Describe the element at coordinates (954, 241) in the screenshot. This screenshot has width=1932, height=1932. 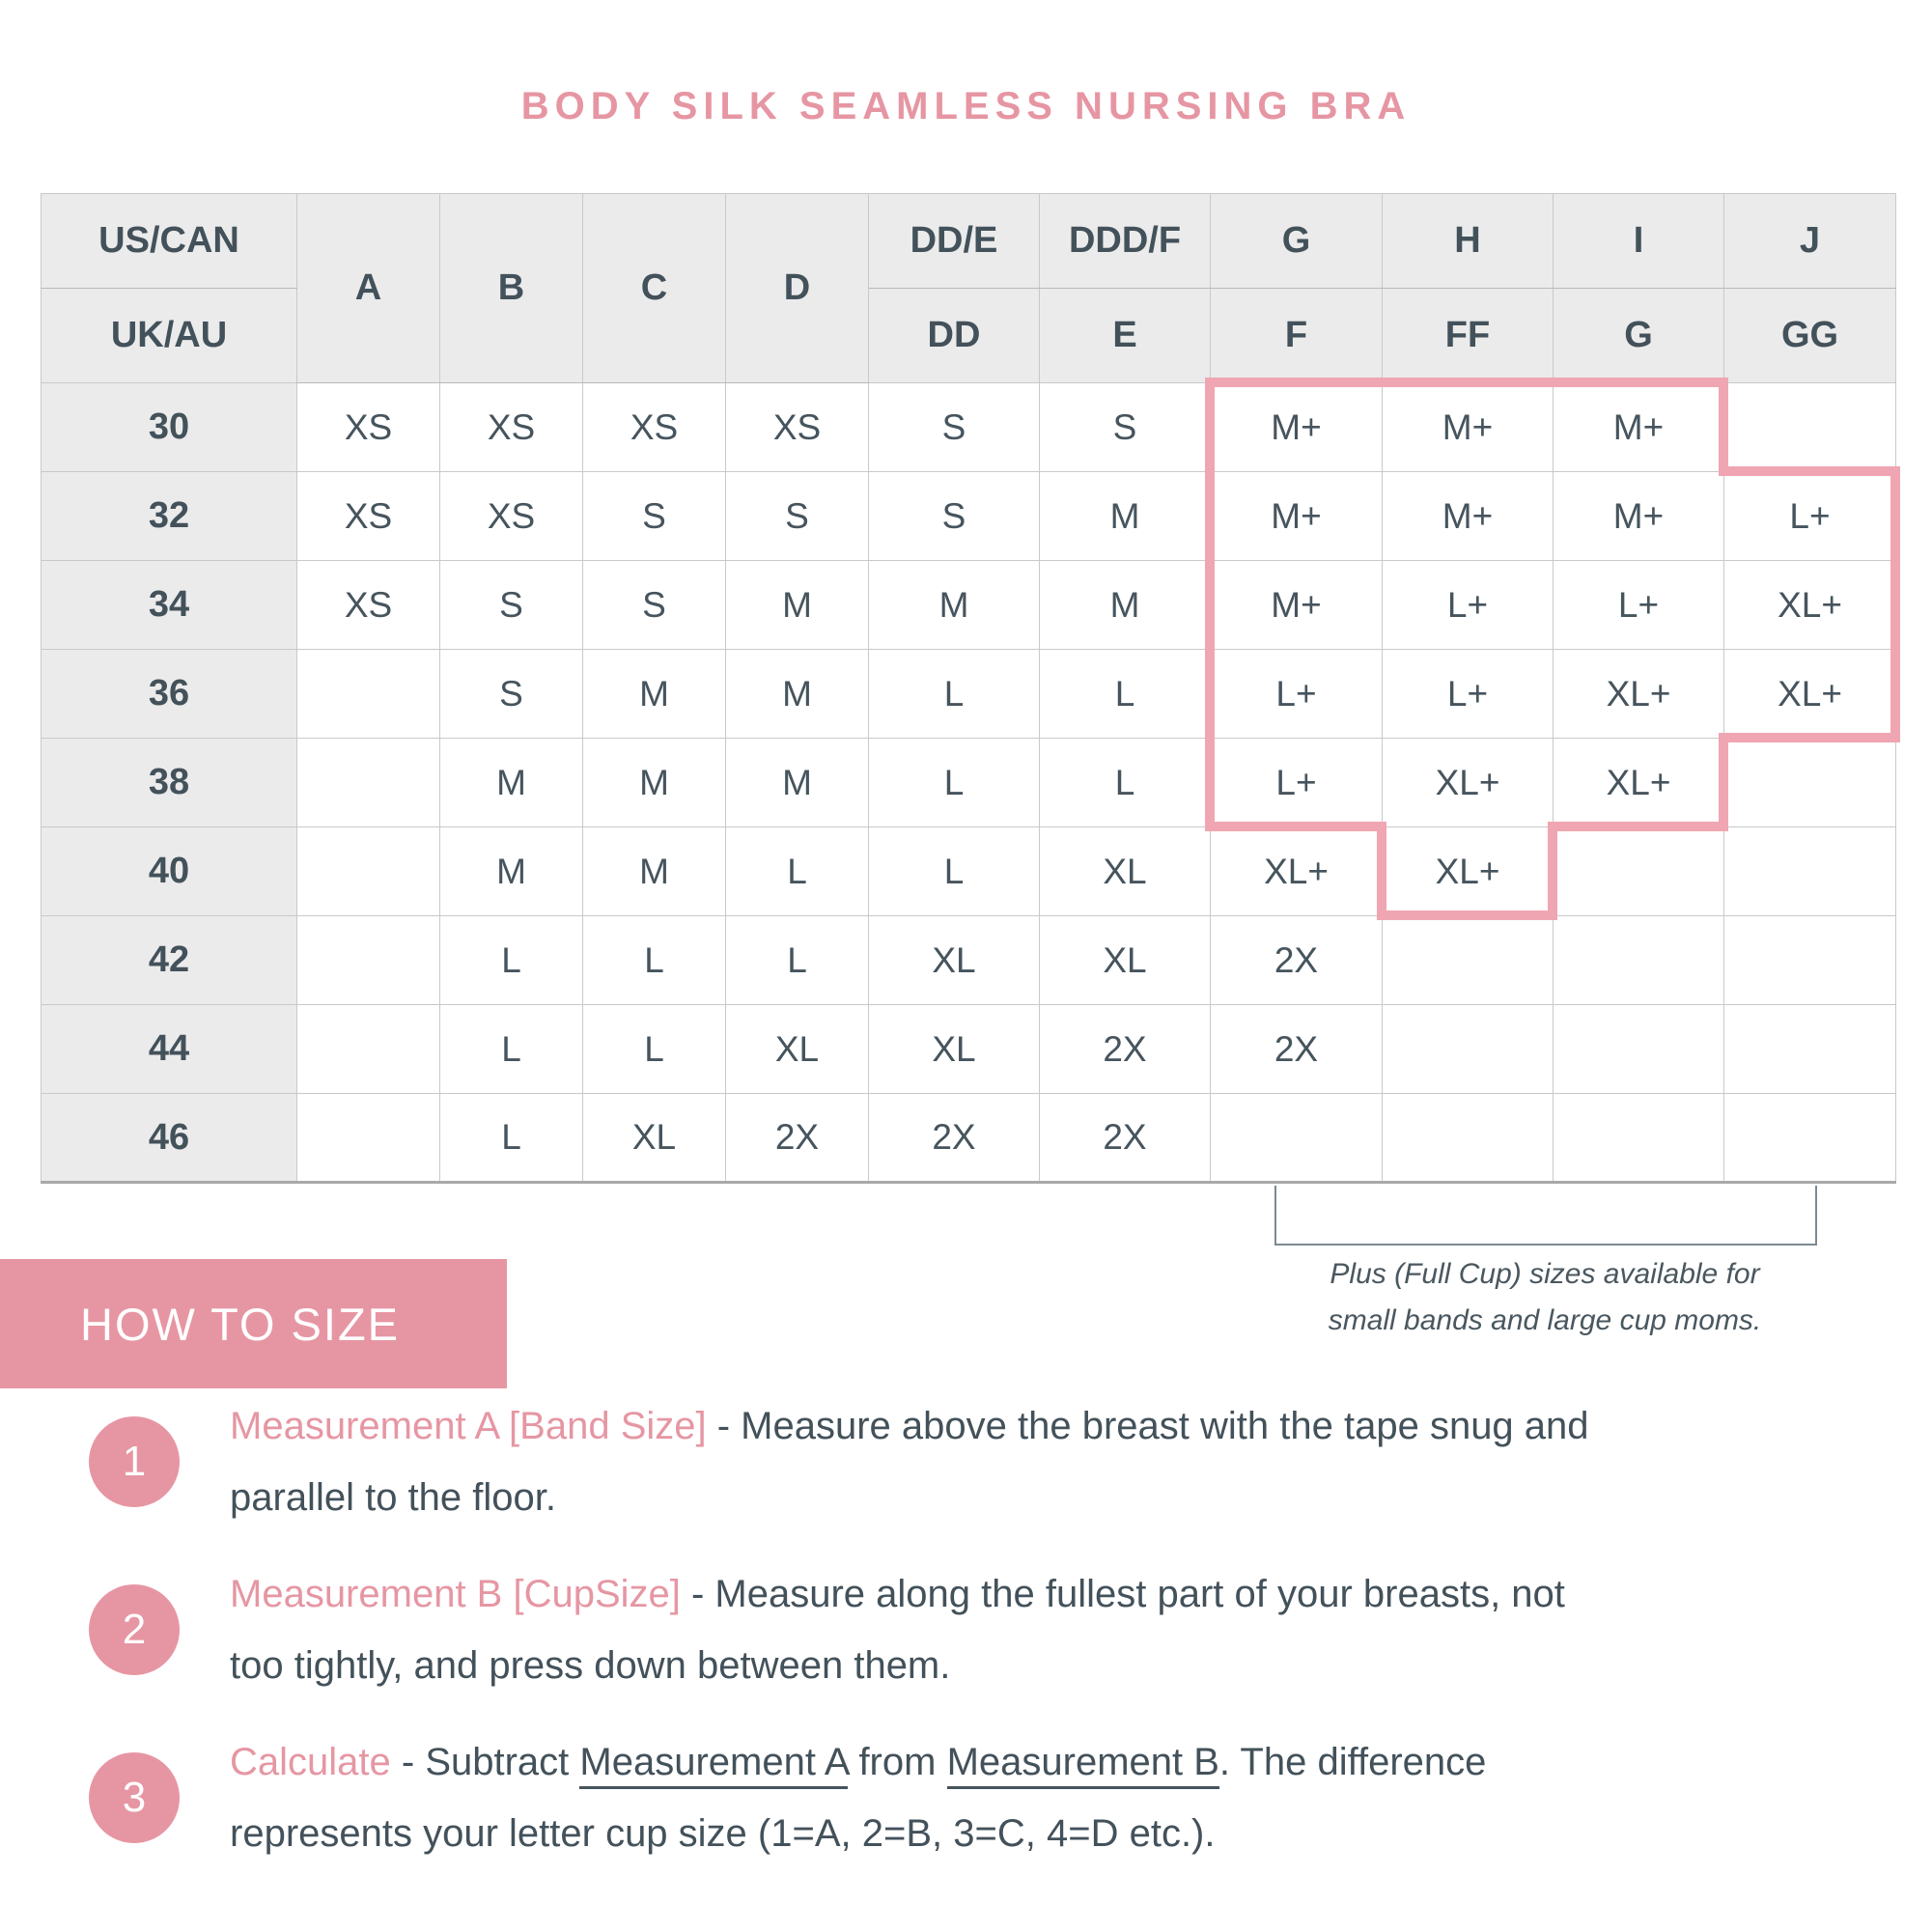
I see `cup-col-header-dde: DD/E` at that location.